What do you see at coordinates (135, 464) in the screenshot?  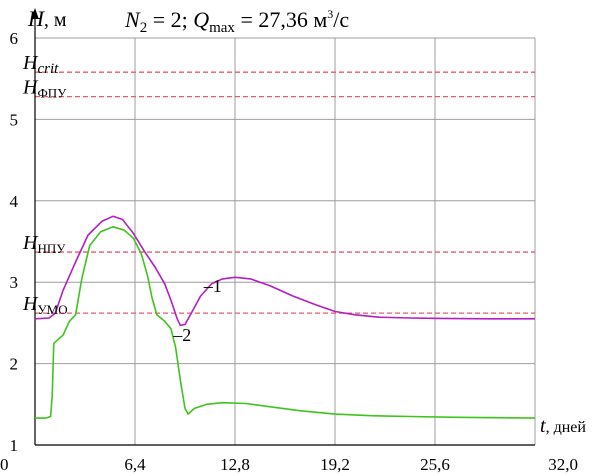 I see `x-tick-label: 6,4` at bounding box center [135, 464].